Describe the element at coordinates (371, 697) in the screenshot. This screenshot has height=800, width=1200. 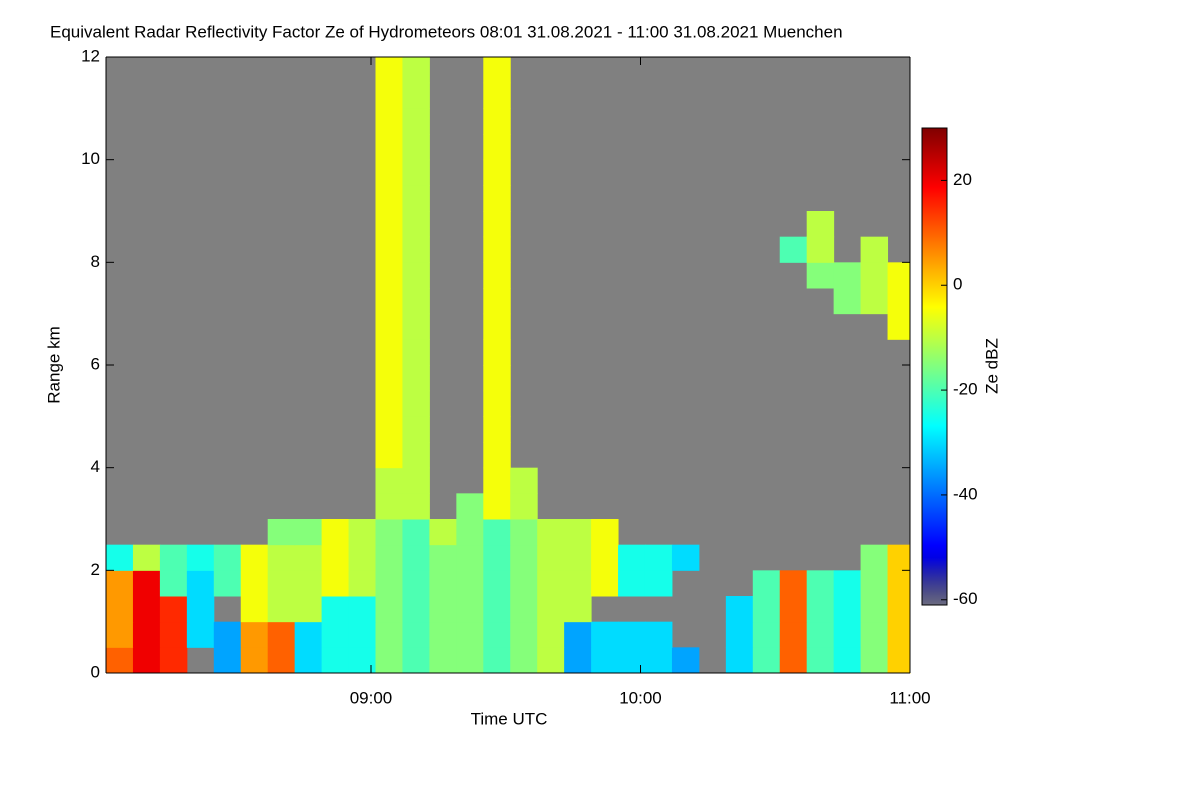
I see `x-tick-label: 09:00` at that location.